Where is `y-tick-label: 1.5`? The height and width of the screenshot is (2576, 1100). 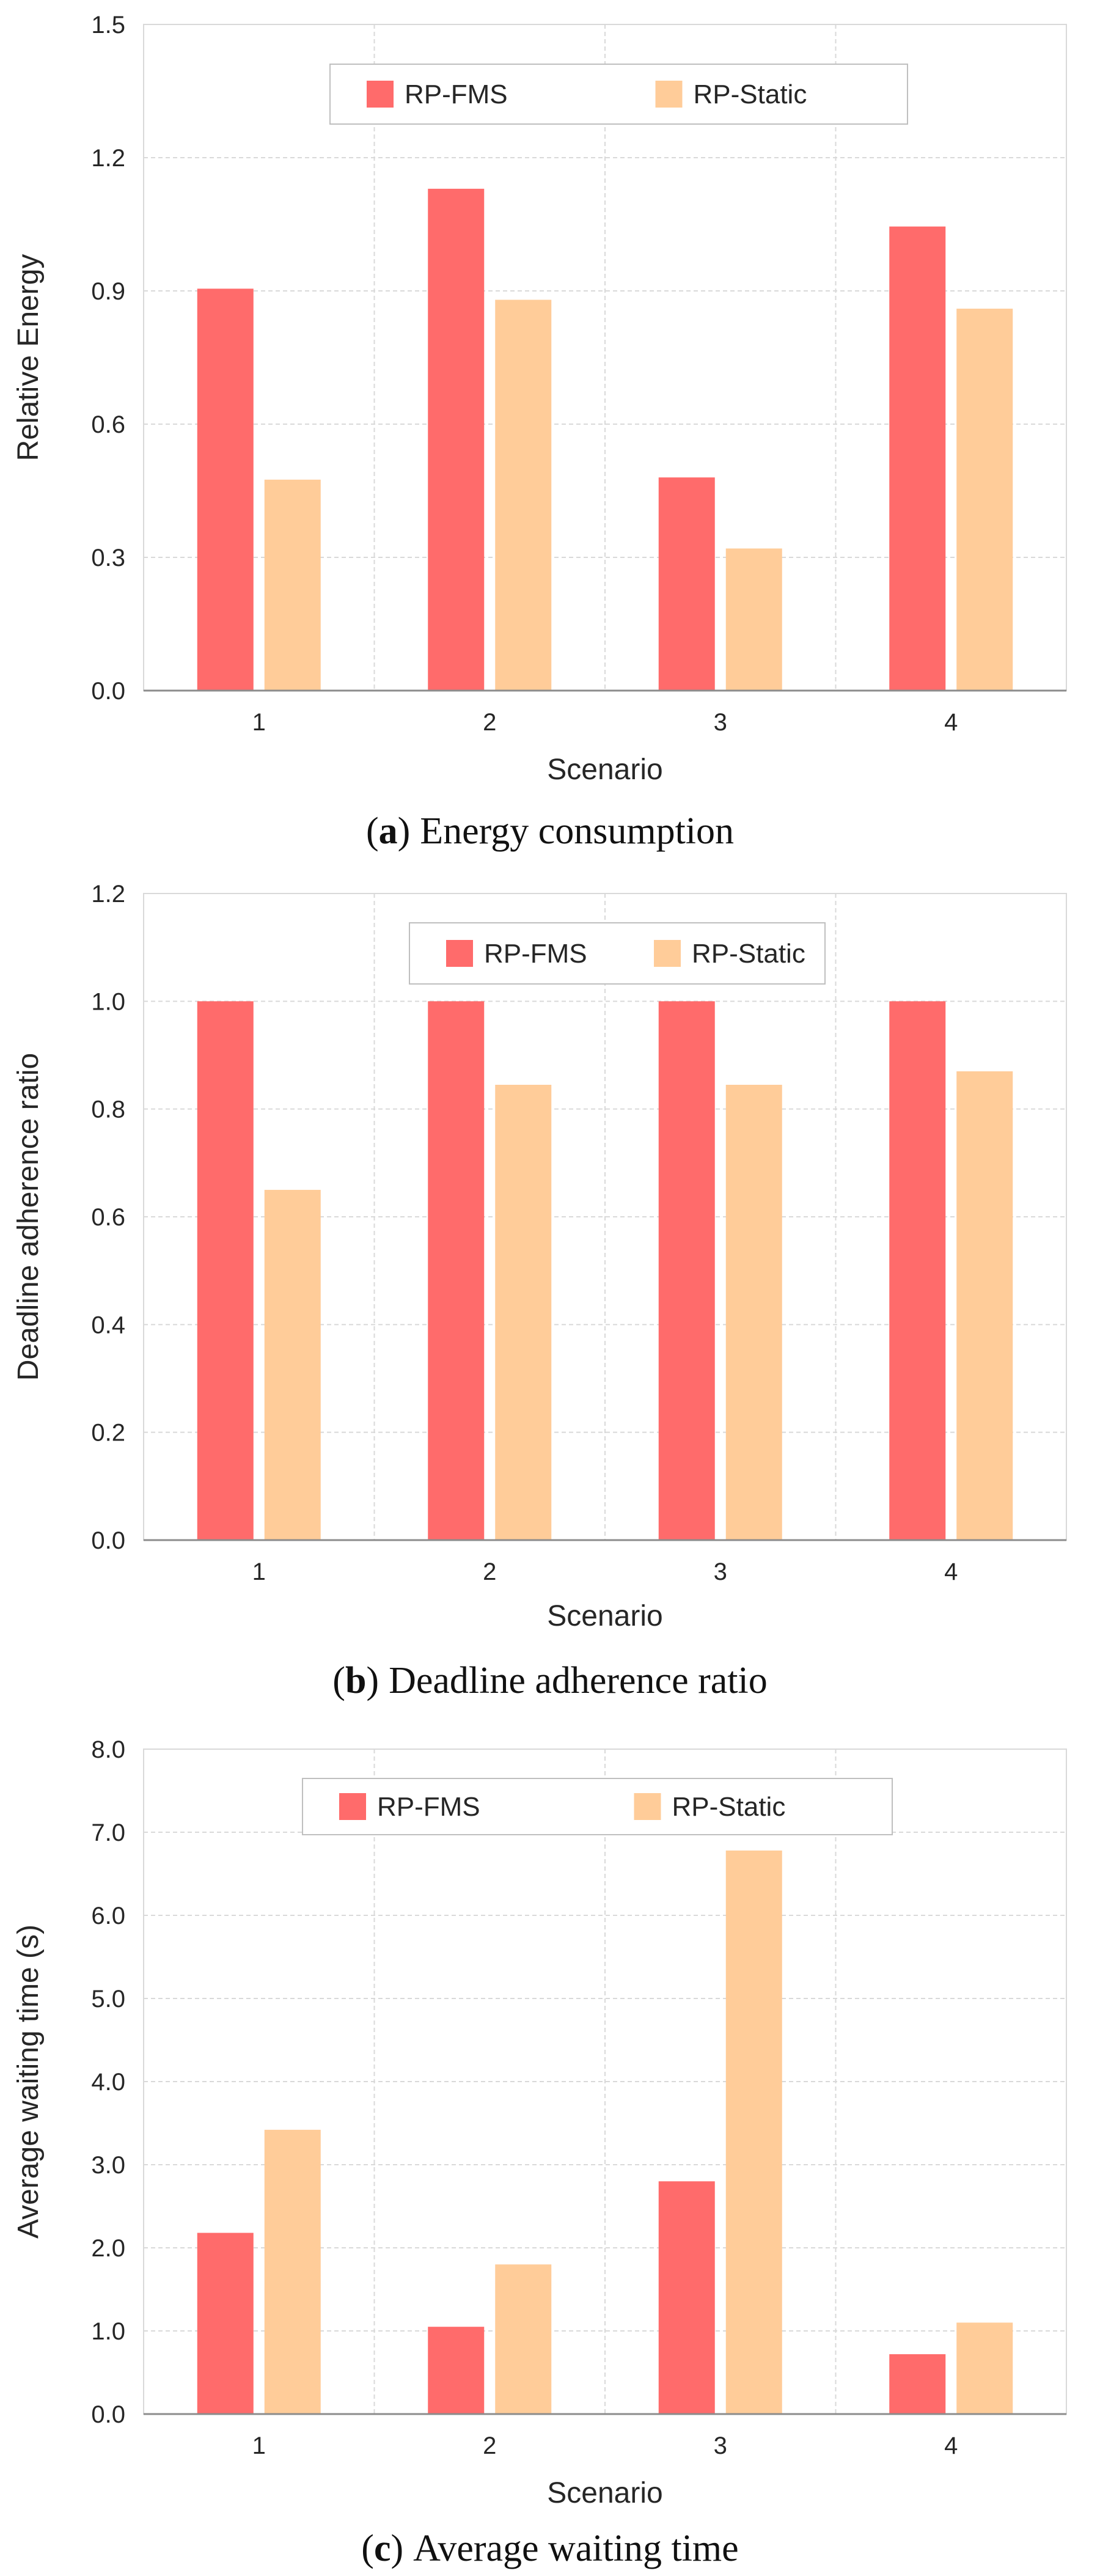 y-tick-label: 1.5 is located at coordinates (108, 25).